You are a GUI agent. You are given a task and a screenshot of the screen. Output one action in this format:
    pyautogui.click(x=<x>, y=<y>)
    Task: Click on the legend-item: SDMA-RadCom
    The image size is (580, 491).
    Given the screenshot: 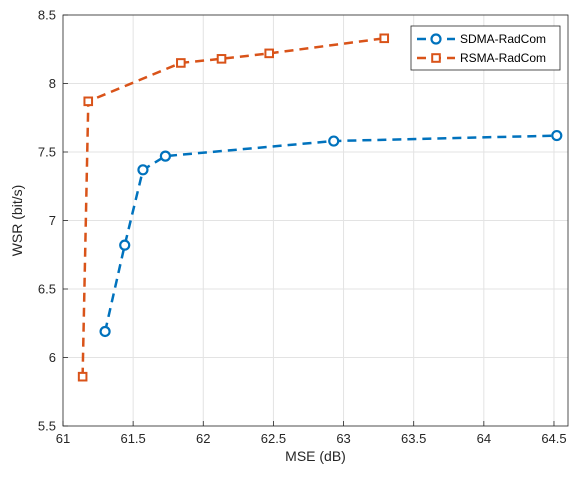 What is the action you would take?
    pyautogui.click(x=481, y=39)
    